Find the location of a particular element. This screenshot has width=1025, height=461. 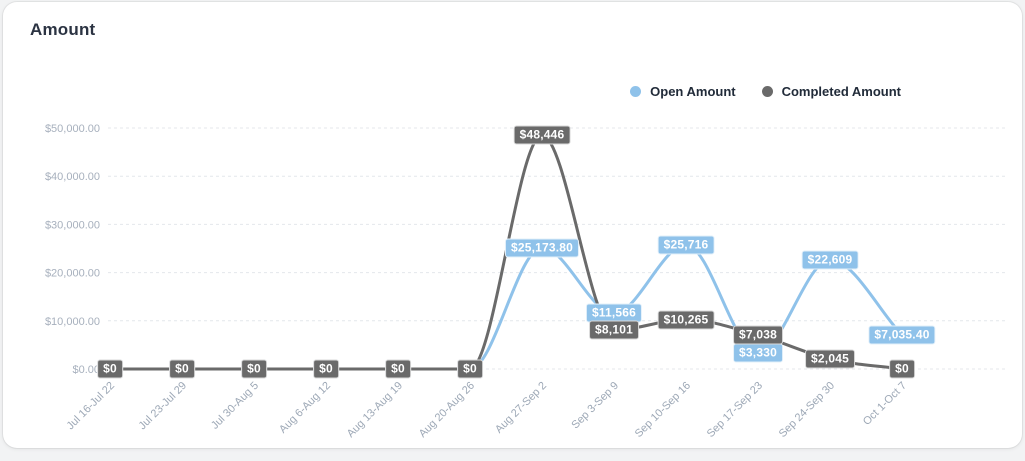

x-axis-label: Sep 3-Sep 9 is located at coordinates (595, 406).